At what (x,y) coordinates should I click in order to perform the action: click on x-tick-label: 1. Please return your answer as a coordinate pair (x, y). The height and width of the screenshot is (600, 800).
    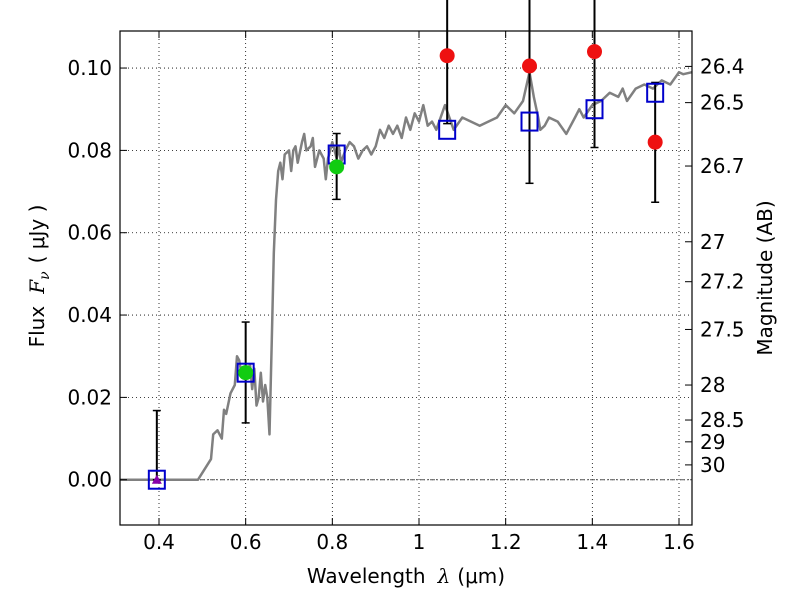
    Looking at the image, I should click on (419, 542).